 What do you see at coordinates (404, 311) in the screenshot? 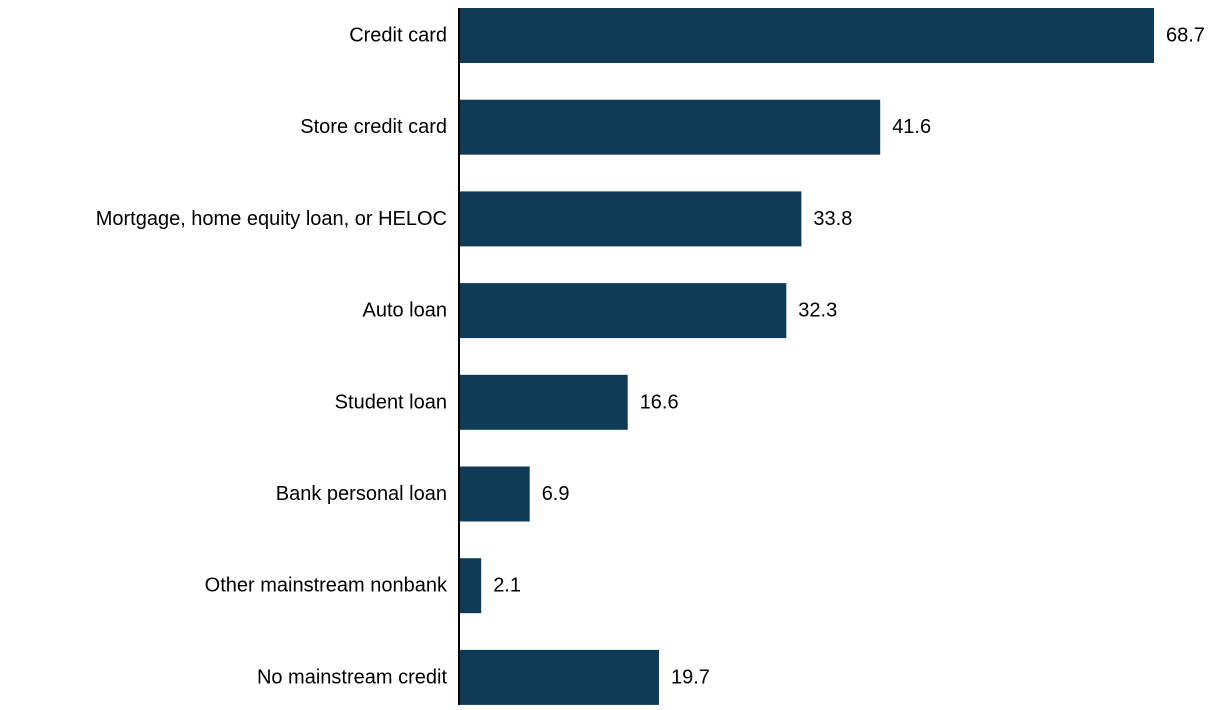
I see `category-label: Auto loan` at bounding box center [404, 311].